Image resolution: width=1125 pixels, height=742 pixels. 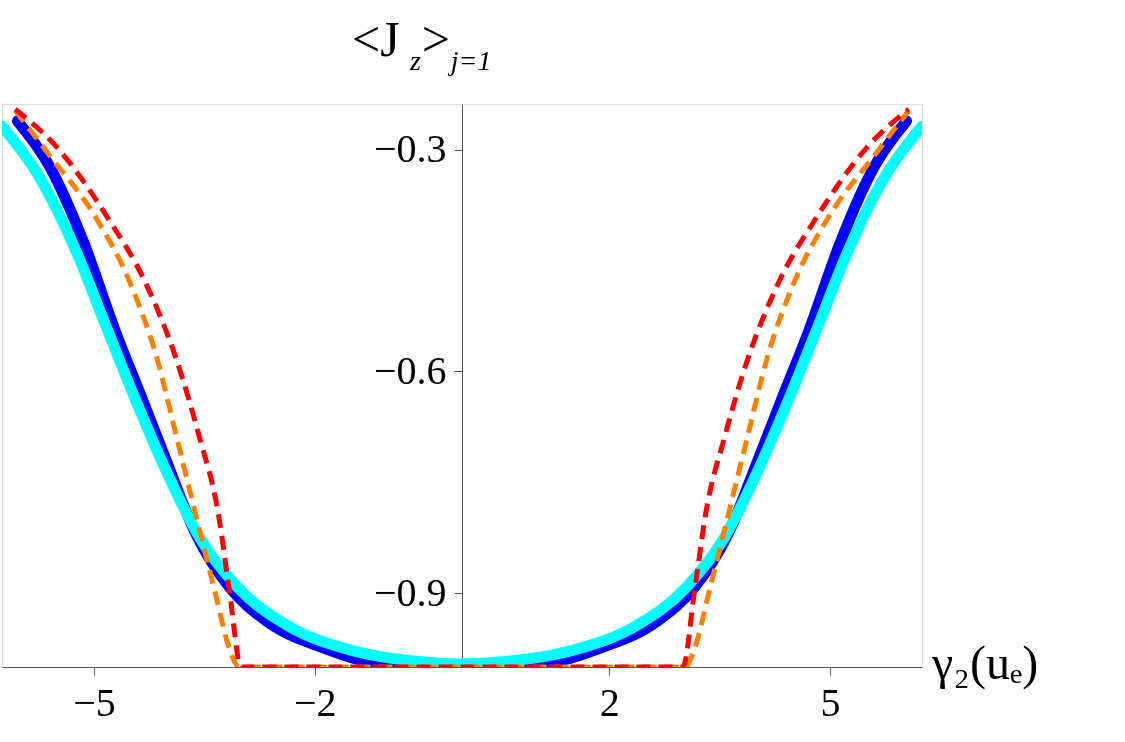 I want to click on x-axis-title: γ₂(uₑ), so click(x=985, y=663).